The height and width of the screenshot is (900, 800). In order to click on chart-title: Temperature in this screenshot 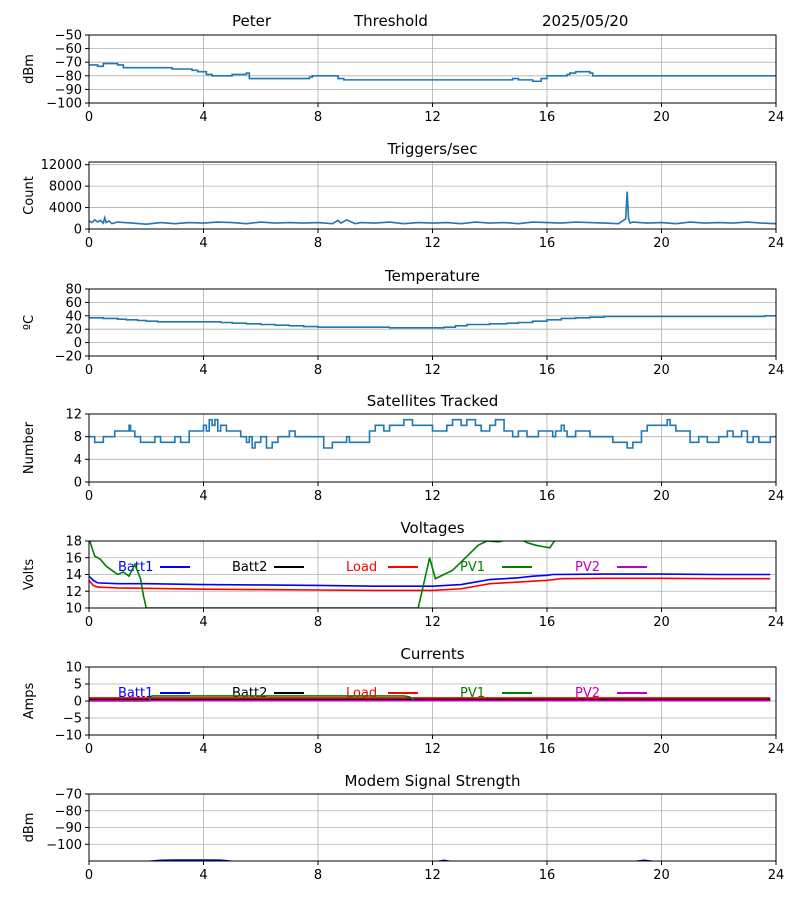, I will do `click(432, 276)`.